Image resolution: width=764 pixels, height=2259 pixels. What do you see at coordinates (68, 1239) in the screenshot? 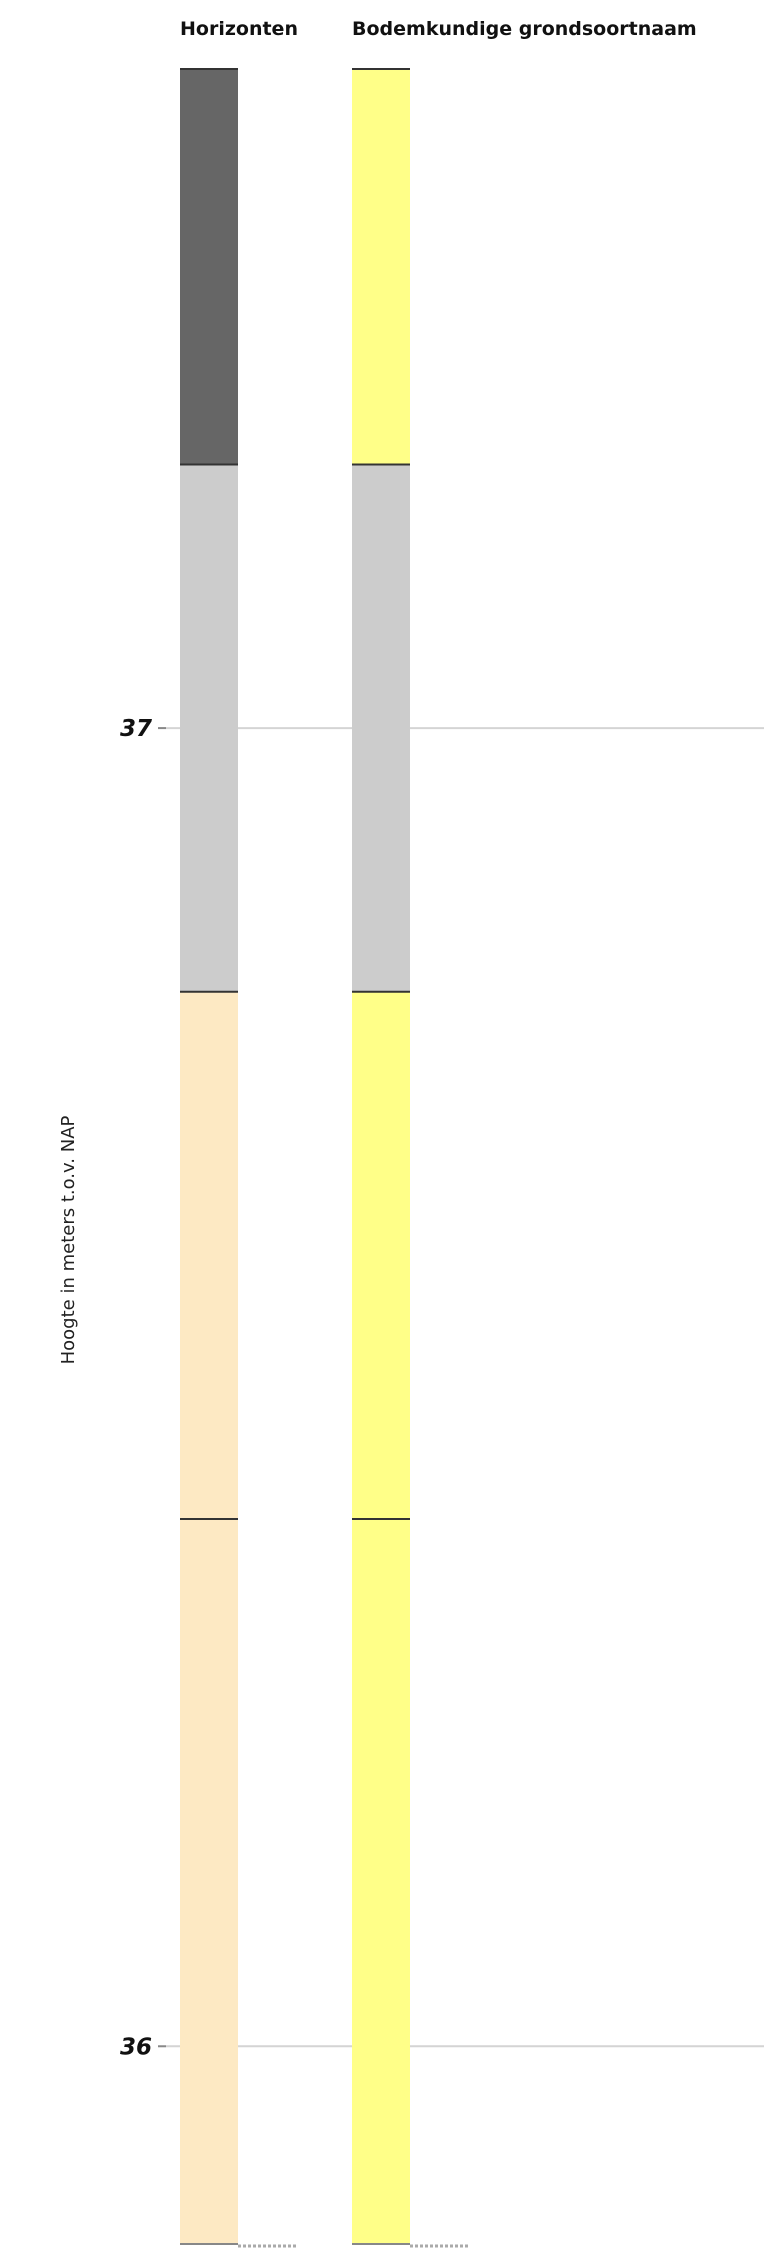
I see `y-axis-label: Hoogte in meters t.o.v. NAP` at bounding box center [68, 1239].